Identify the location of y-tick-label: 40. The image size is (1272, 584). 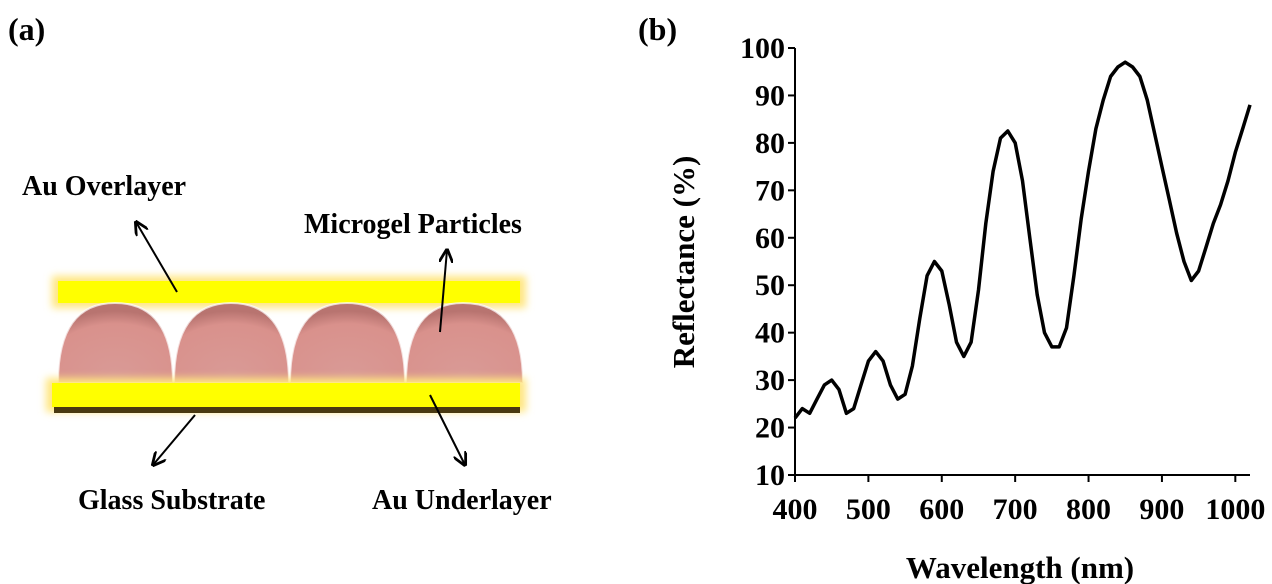
(770, 333).